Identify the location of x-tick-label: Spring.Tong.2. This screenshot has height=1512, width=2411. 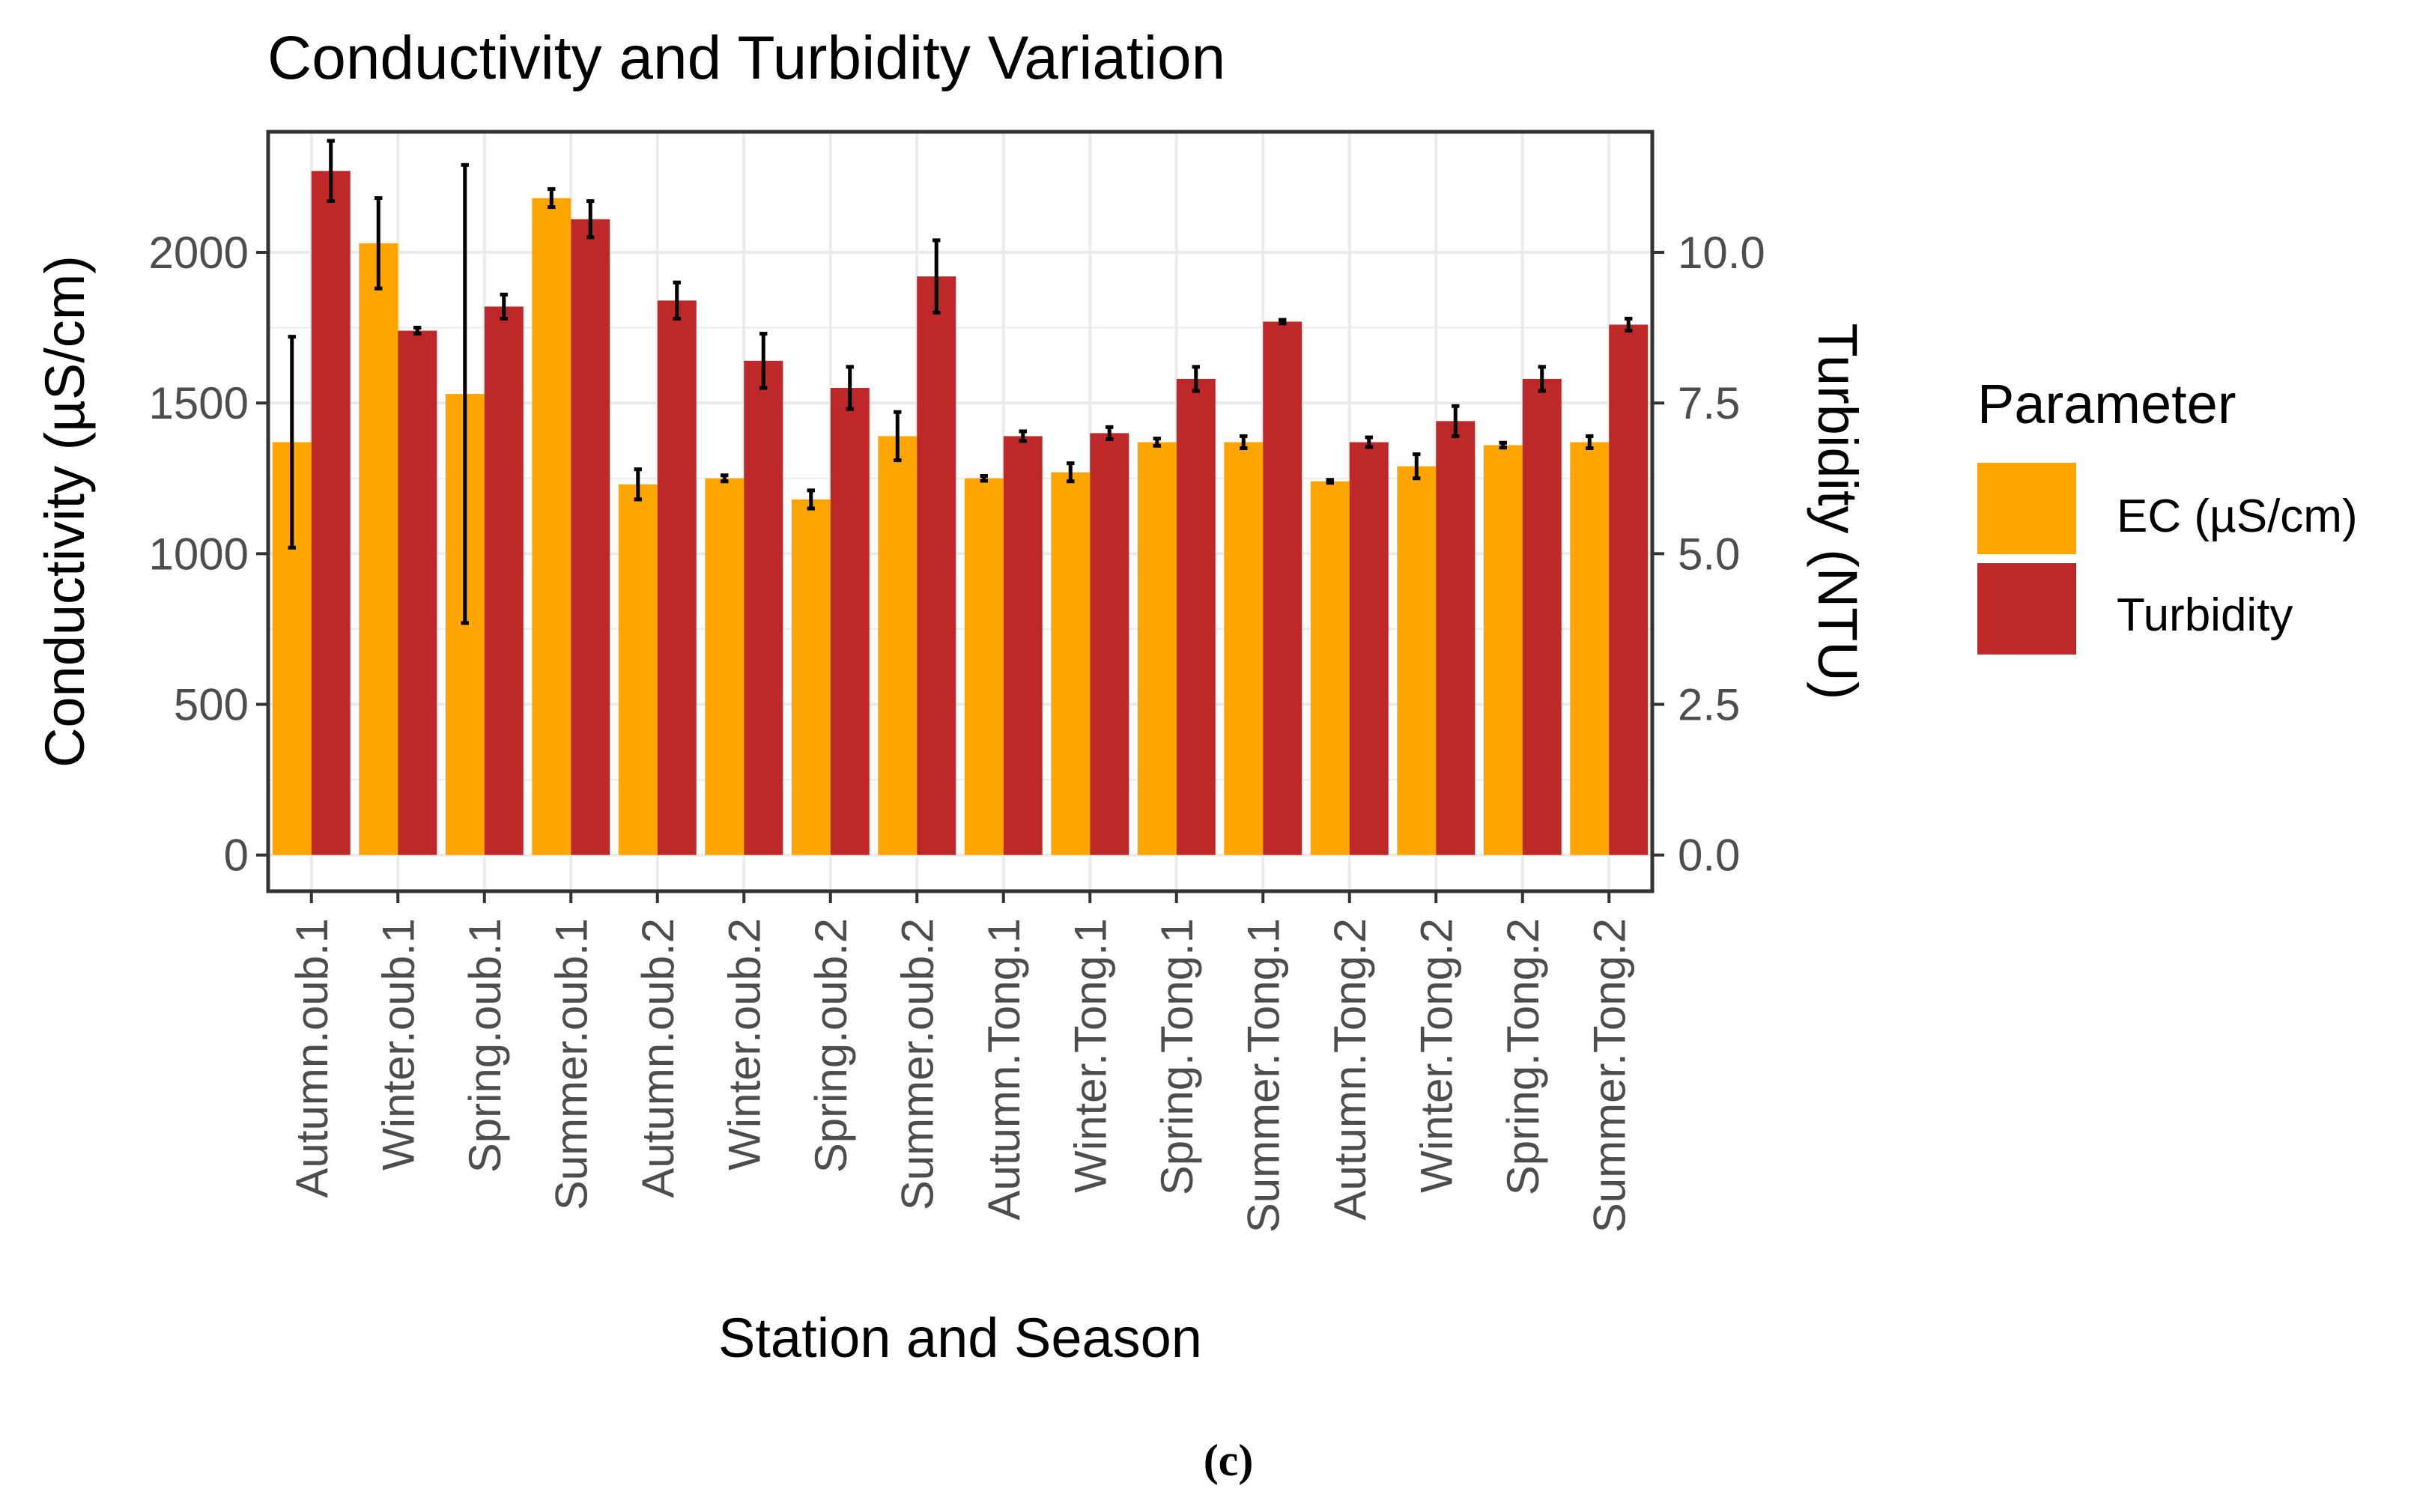
(1523, 1056).